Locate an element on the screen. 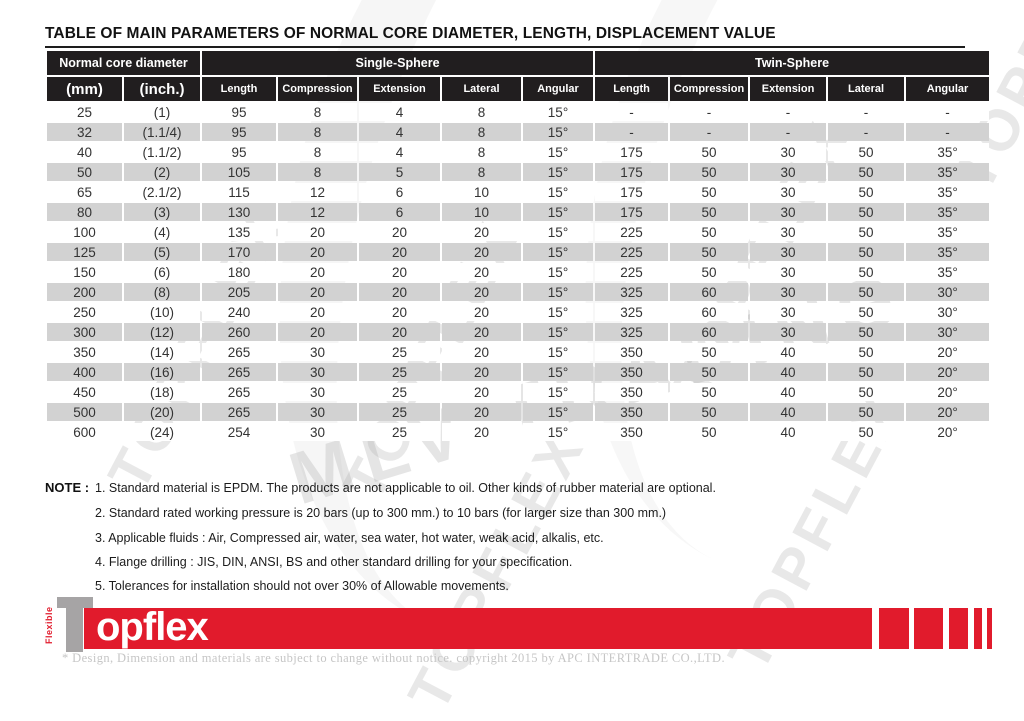 This screenshot has width=1024, height=721. column-header-compression-single: Compression is located at coordinates (317, 89).